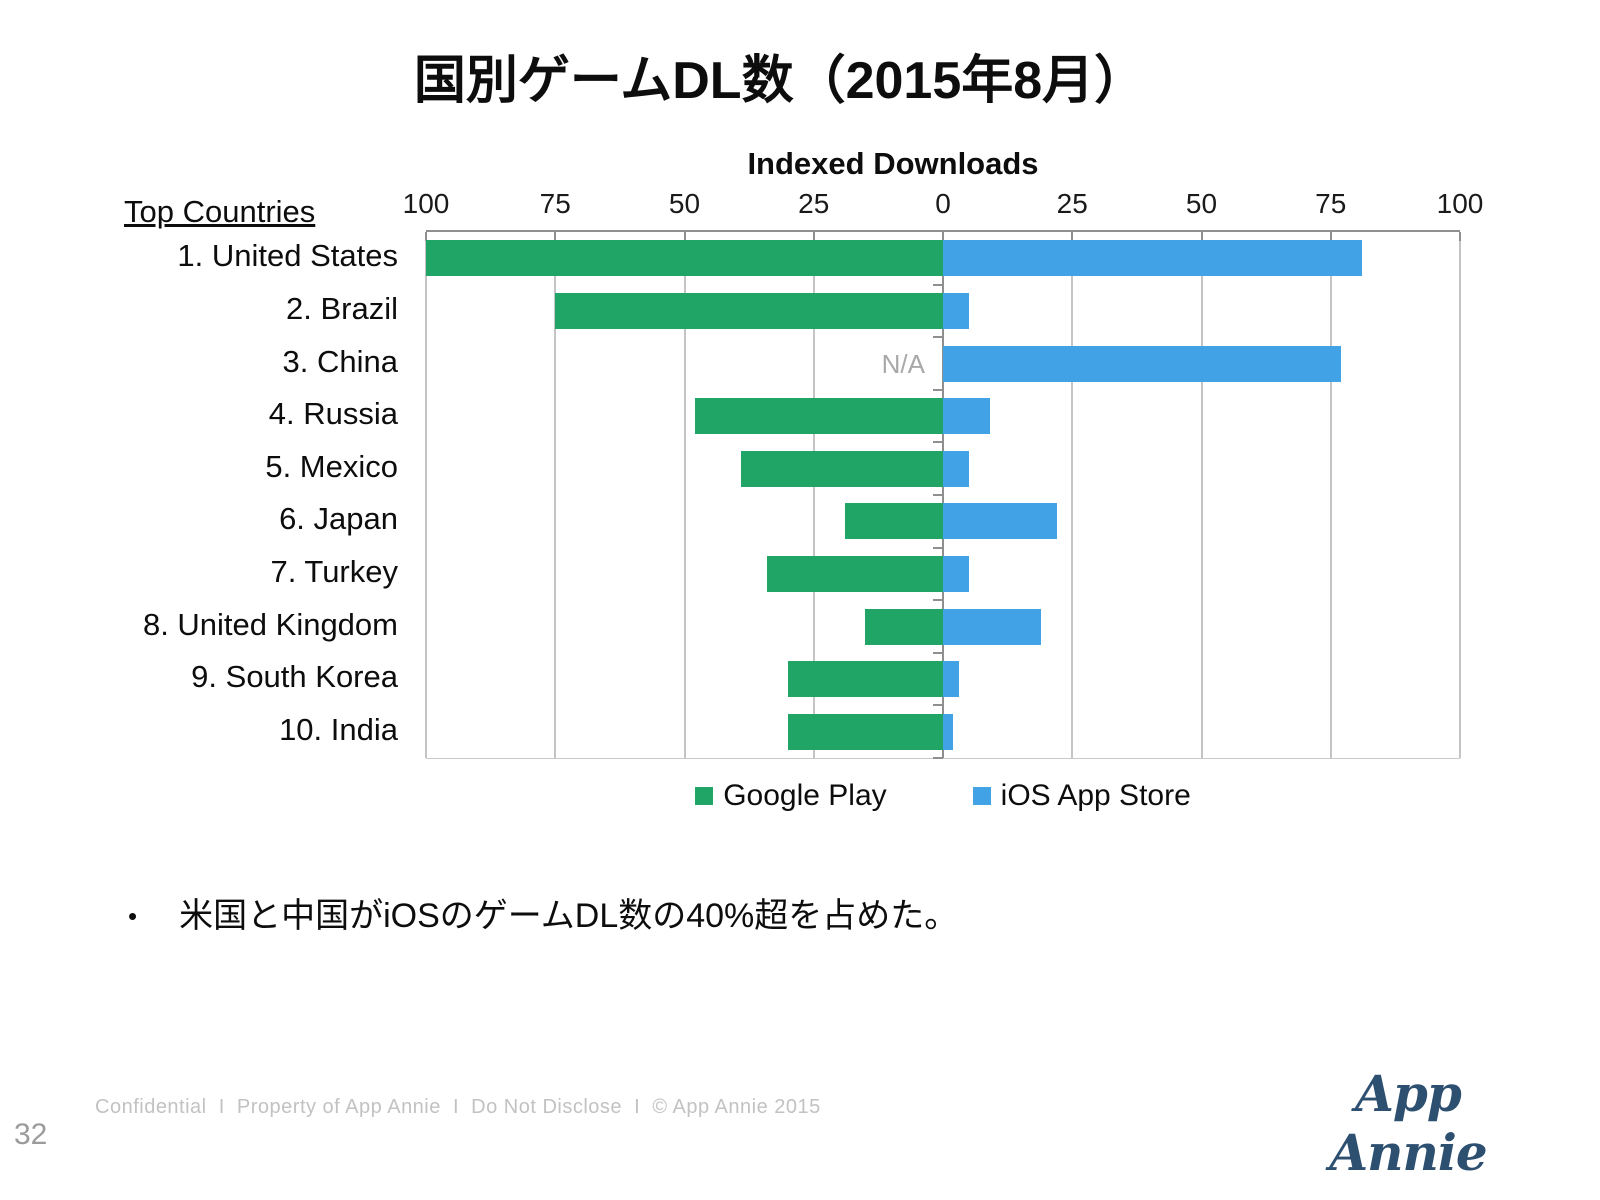 The image size is (1600, 1200). What do you see at coordinates (287, 256) in the screenshot?
I see `country-label: 1. United States` at bounding box center [287, 256].